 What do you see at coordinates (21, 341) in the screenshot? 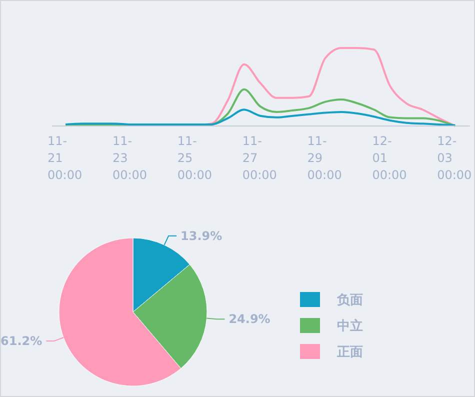
I see `data-label: 61.2%` at bounding box center [21, 341].